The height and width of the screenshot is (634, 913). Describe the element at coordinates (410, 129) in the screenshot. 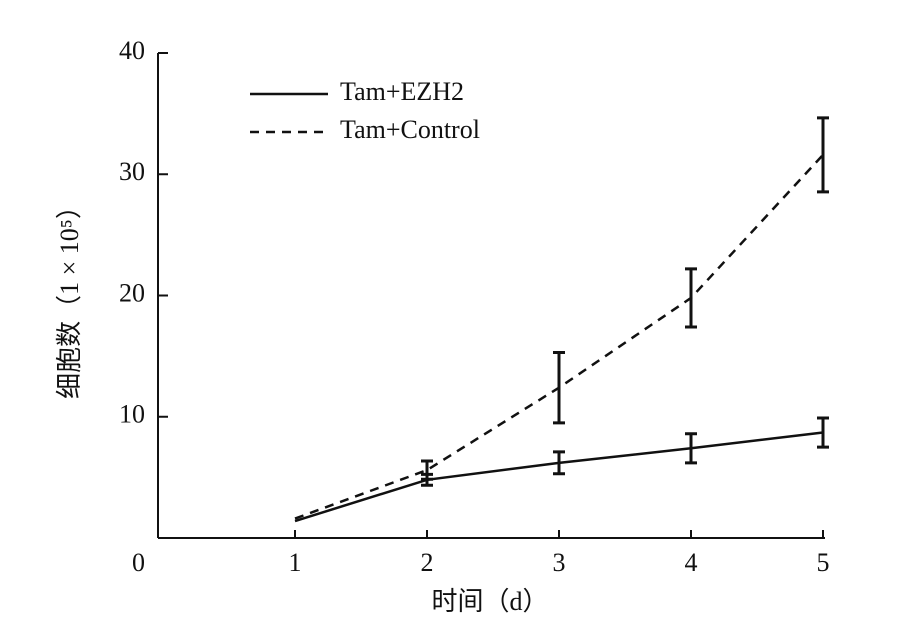

I see `legend-label: Tam+Control` at that location.